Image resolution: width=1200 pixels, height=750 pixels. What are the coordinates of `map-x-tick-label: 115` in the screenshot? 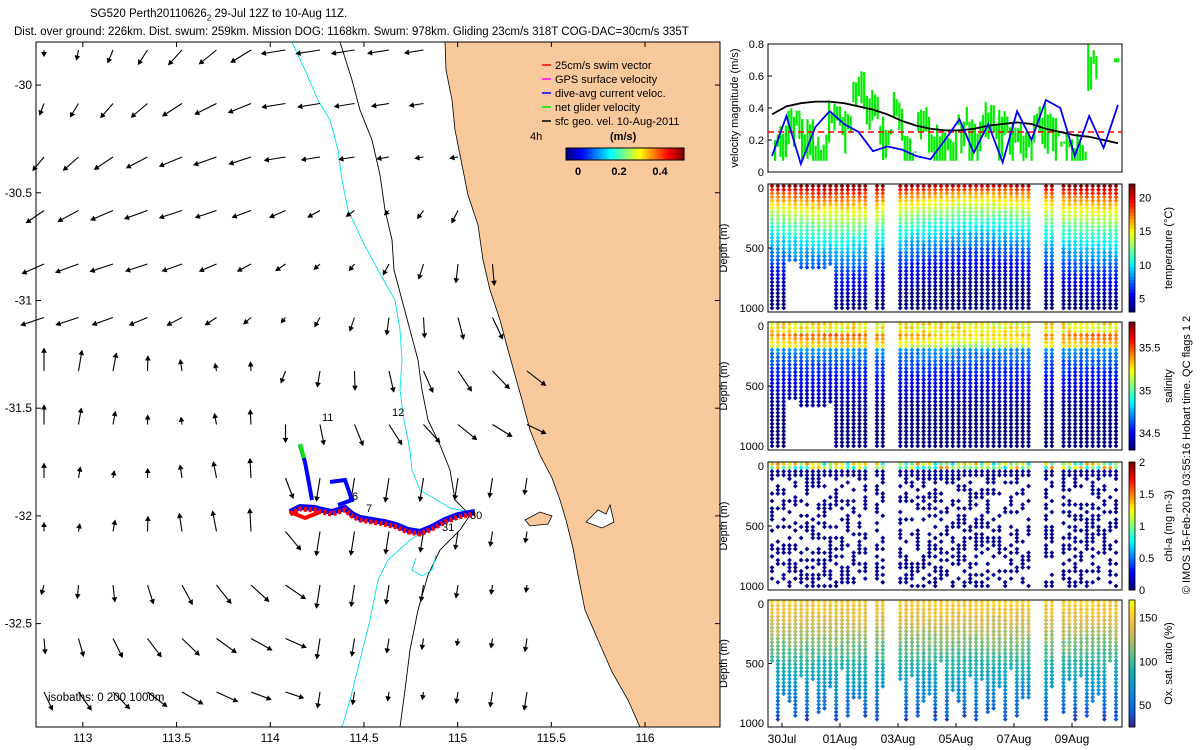 It's located at (457, 738).